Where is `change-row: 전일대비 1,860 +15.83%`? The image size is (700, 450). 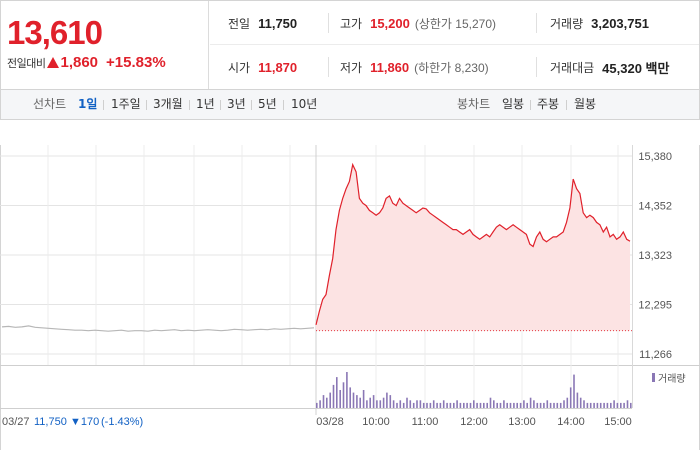 change-row: 전일대비 1,860 +15.83% is located at coordinates (86, 62).